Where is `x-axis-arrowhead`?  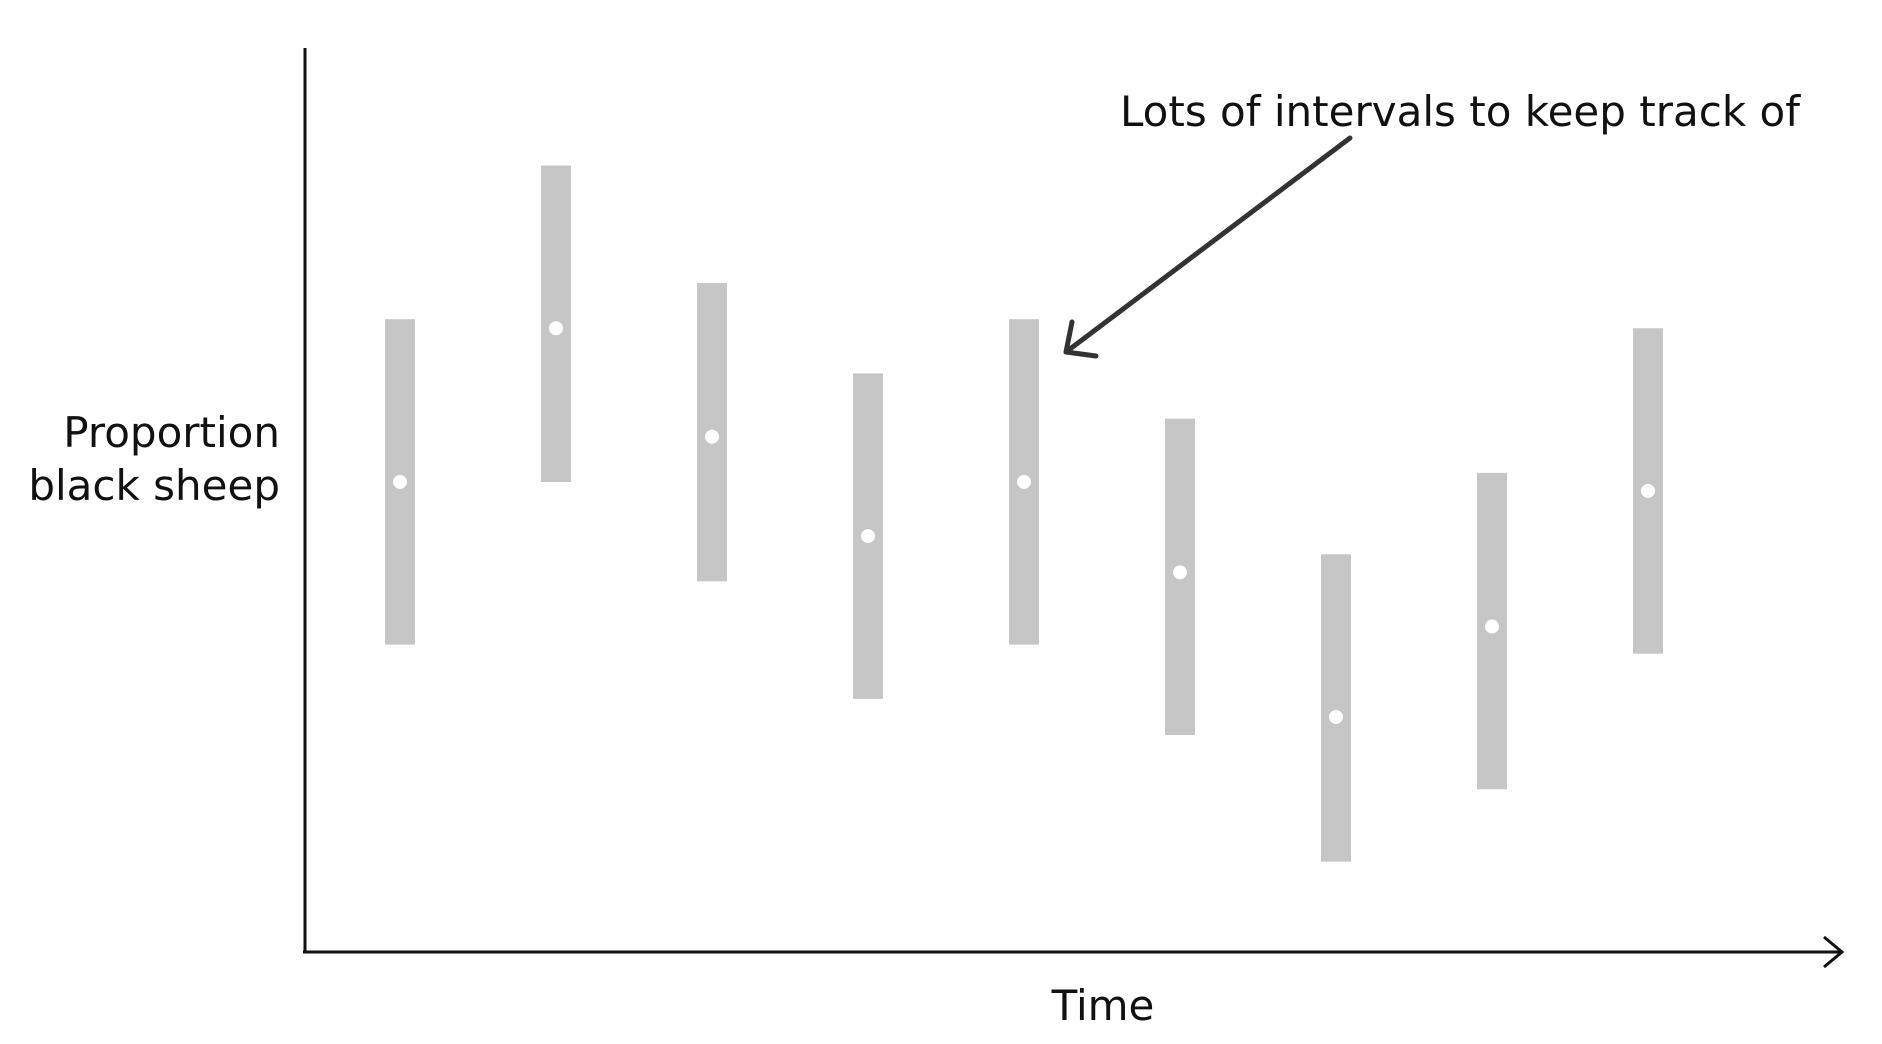
x-axis-arrowhead is located at coordinates (1834, 952).